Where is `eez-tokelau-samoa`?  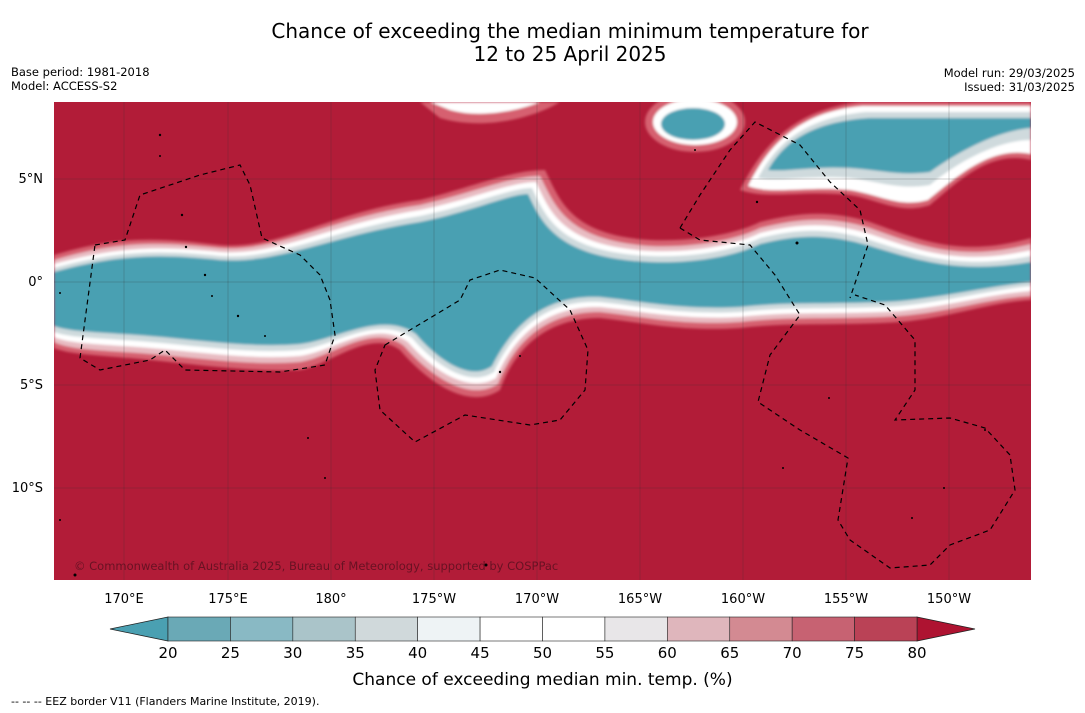
eez-tokelau-samoa is located at coordinates (481, 356).